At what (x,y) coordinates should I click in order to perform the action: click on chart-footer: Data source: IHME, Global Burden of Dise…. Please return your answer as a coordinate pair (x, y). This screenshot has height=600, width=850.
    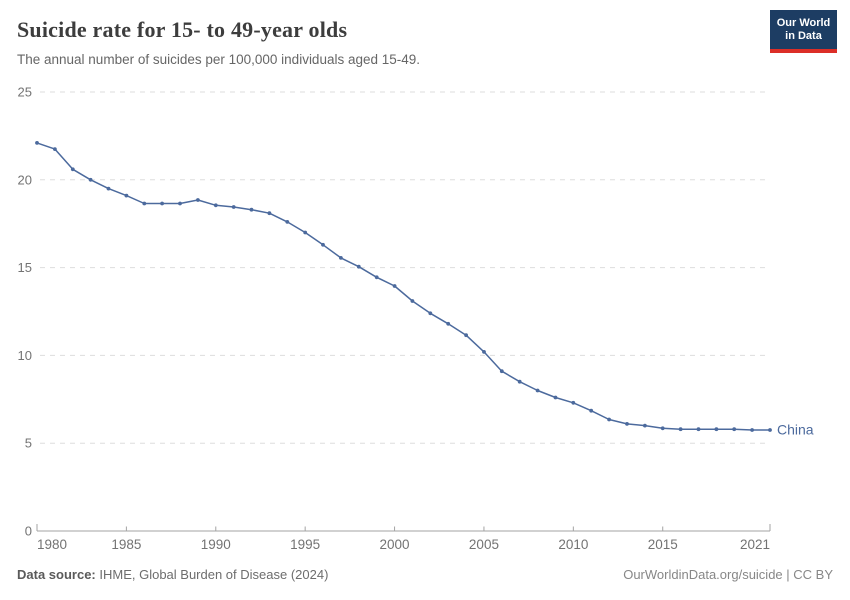
    Looking at the image, I should click on (425, 574).